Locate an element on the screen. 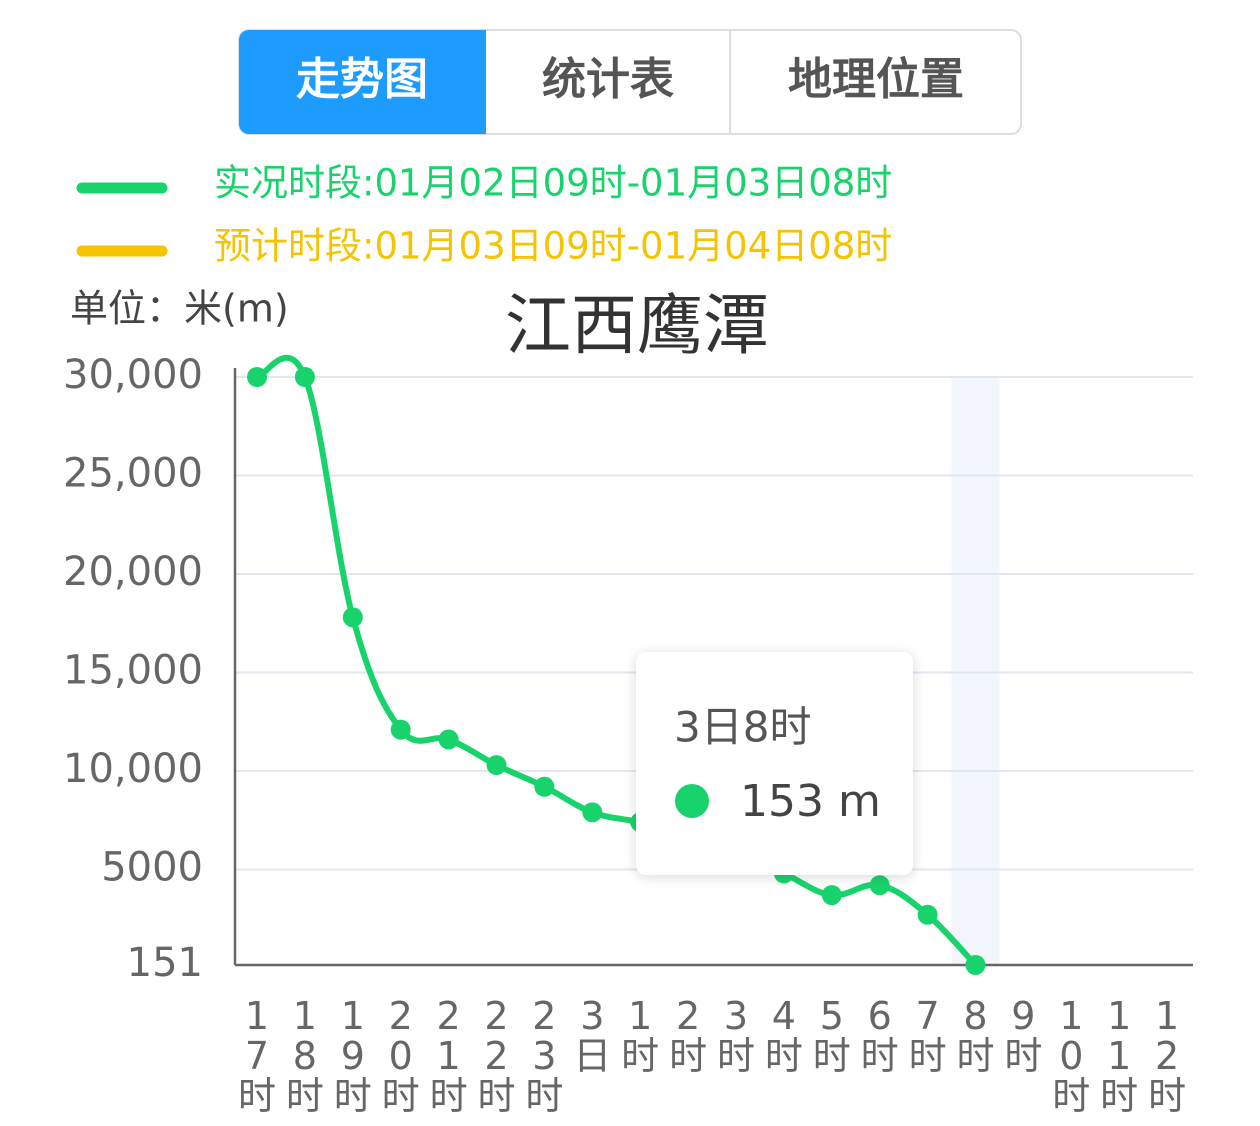  x-tick-label: 4时 is located at coordinates (783, 1036).